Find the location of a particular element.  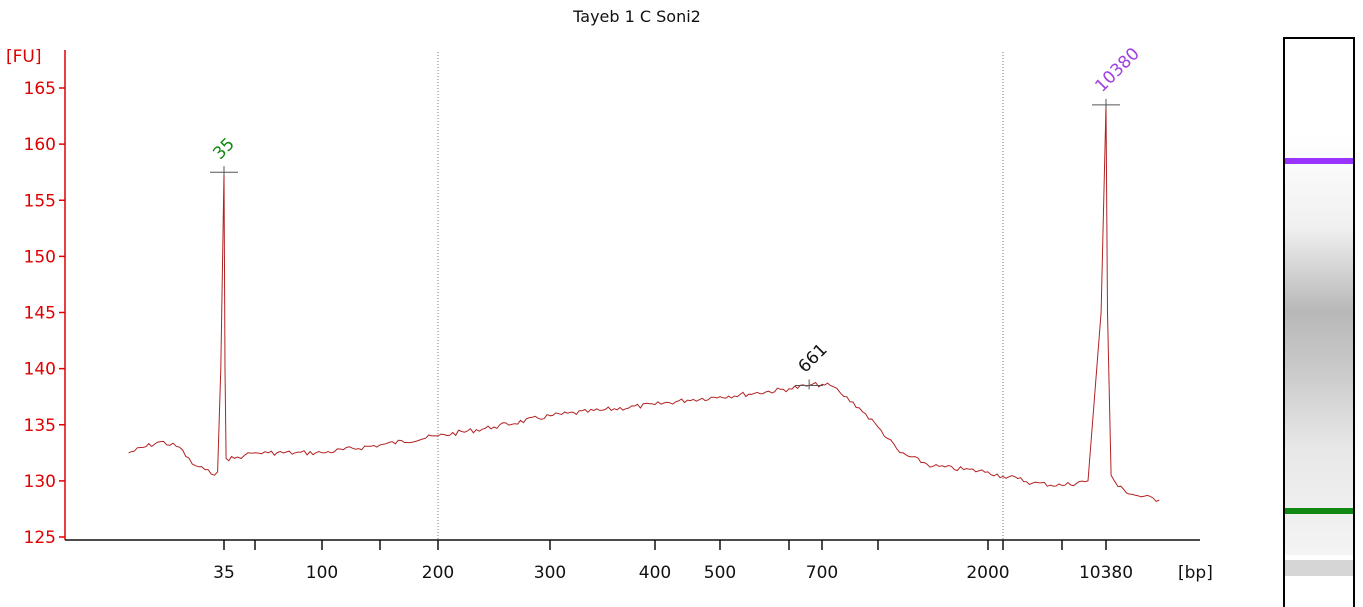

gel-faint-band is located at coordinates (1319, 568).